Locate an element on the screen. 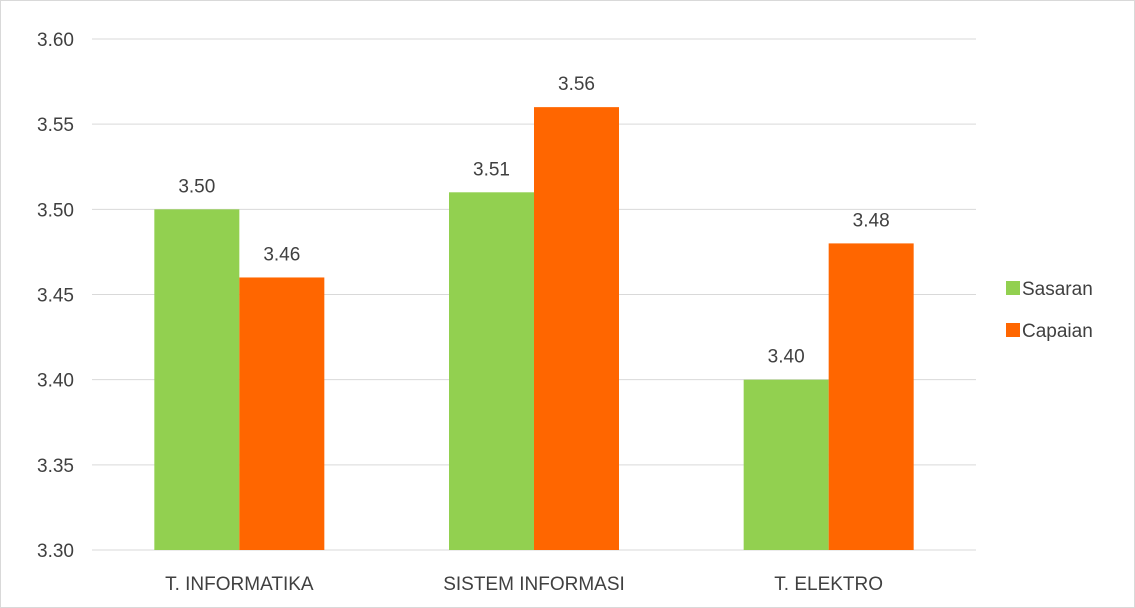  y-axis-tick-labels: 3.30 3.35 3.40 3.45 3.50 3.55 3.60 is located at coordinates (55, 296).